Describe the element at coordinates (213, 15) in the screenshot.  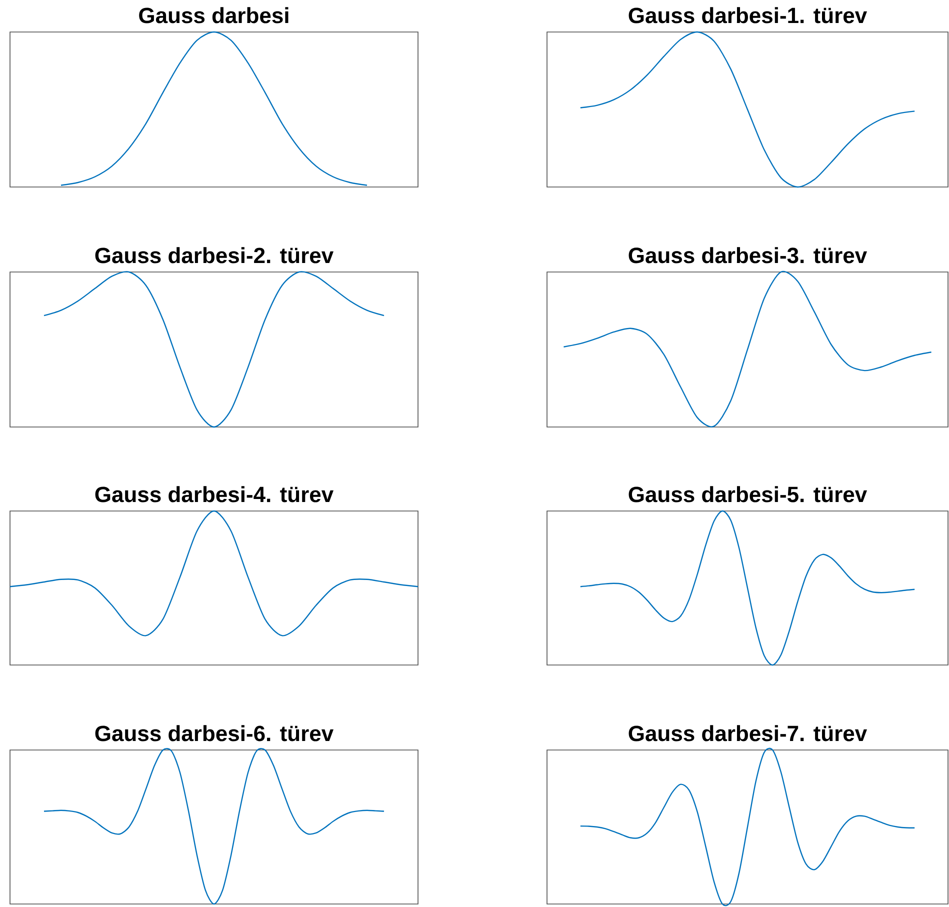
I see `chart-title: Gauss darbesi` at that location.